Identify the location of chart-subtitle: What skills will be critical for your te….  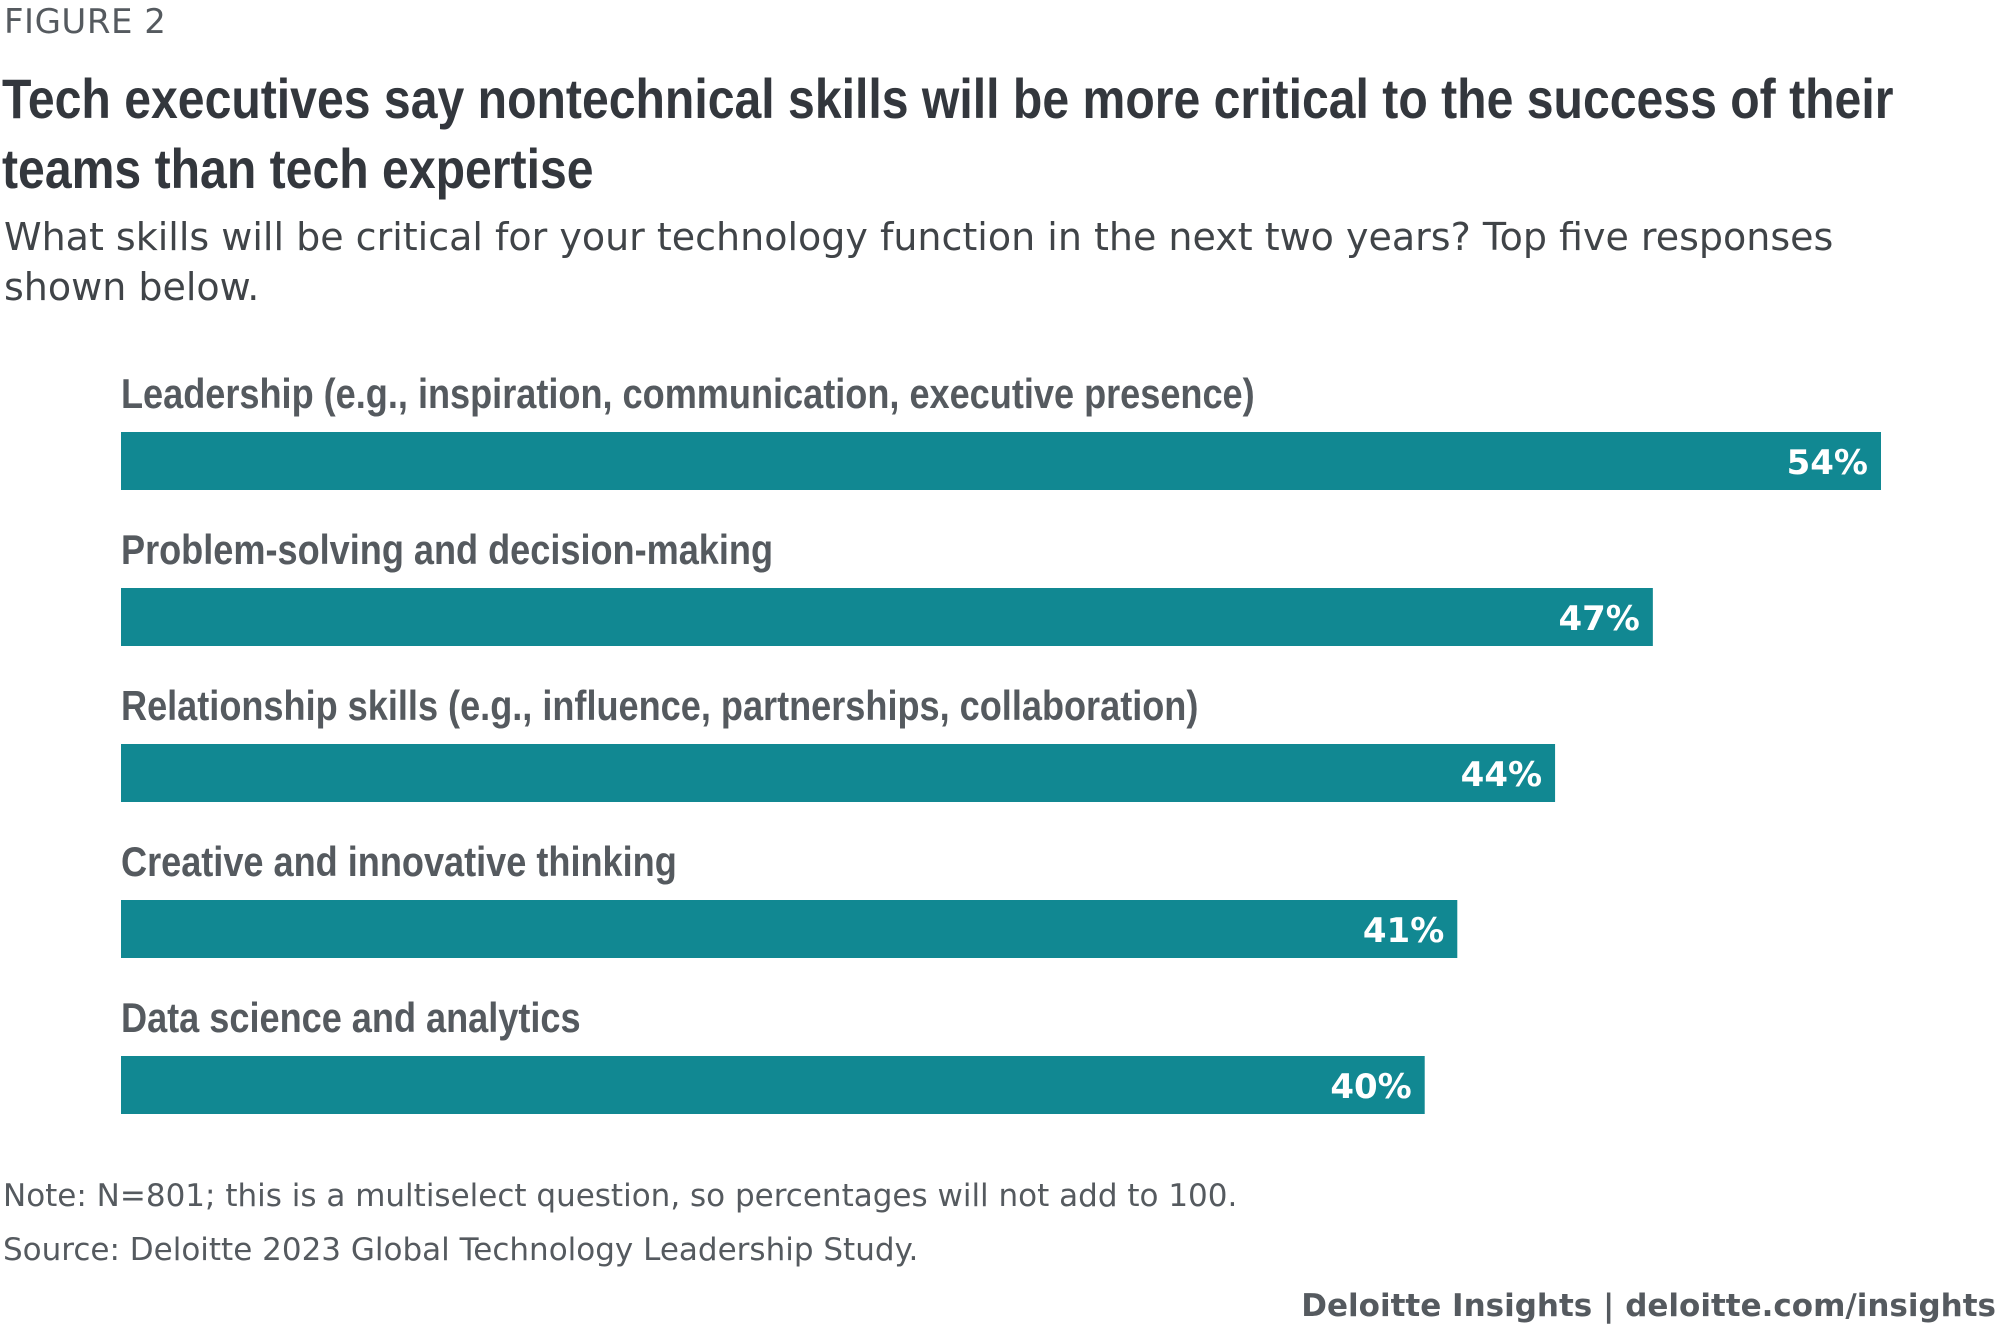
(919, 262).